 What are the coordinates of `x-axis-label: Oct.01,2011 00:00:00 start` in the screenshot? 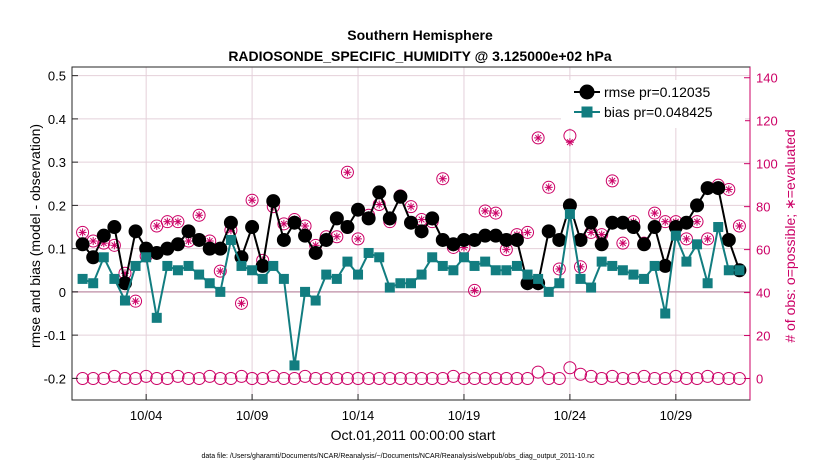 It's located at (413, 435).